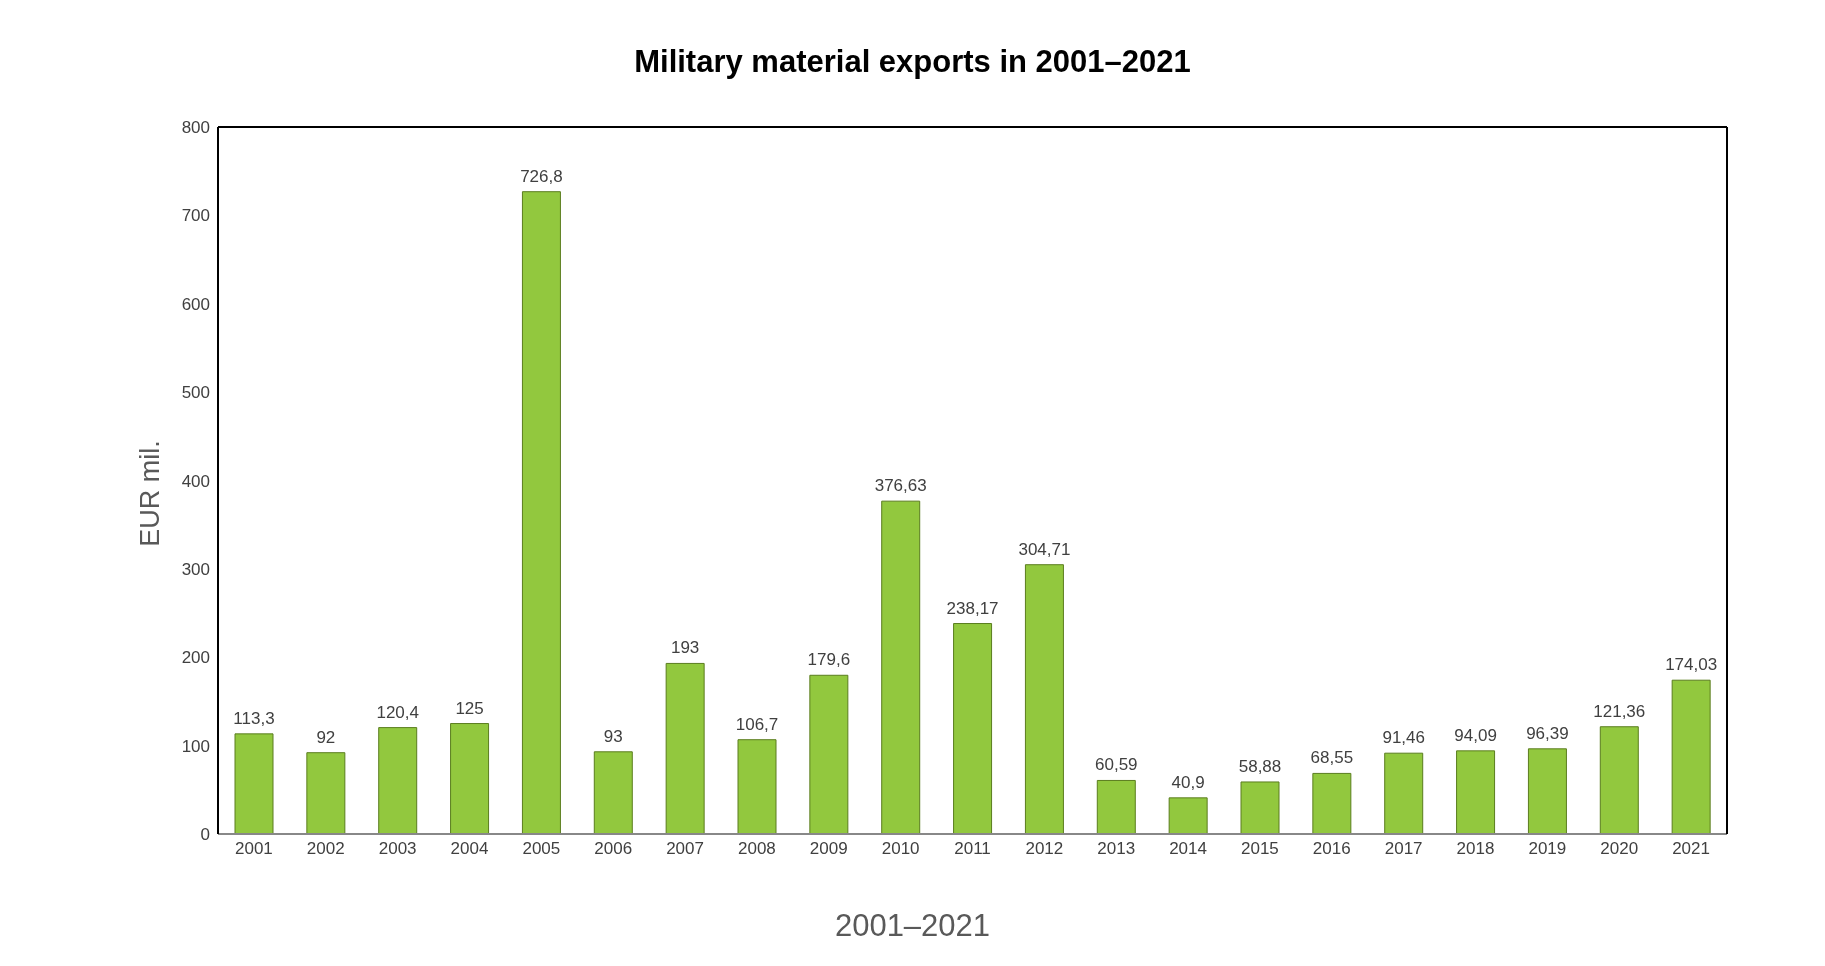  What do you see at coordinates (1116, 765) in the screenshot?
I see `data-label: 60,59` at bounding box center [1116, 765].